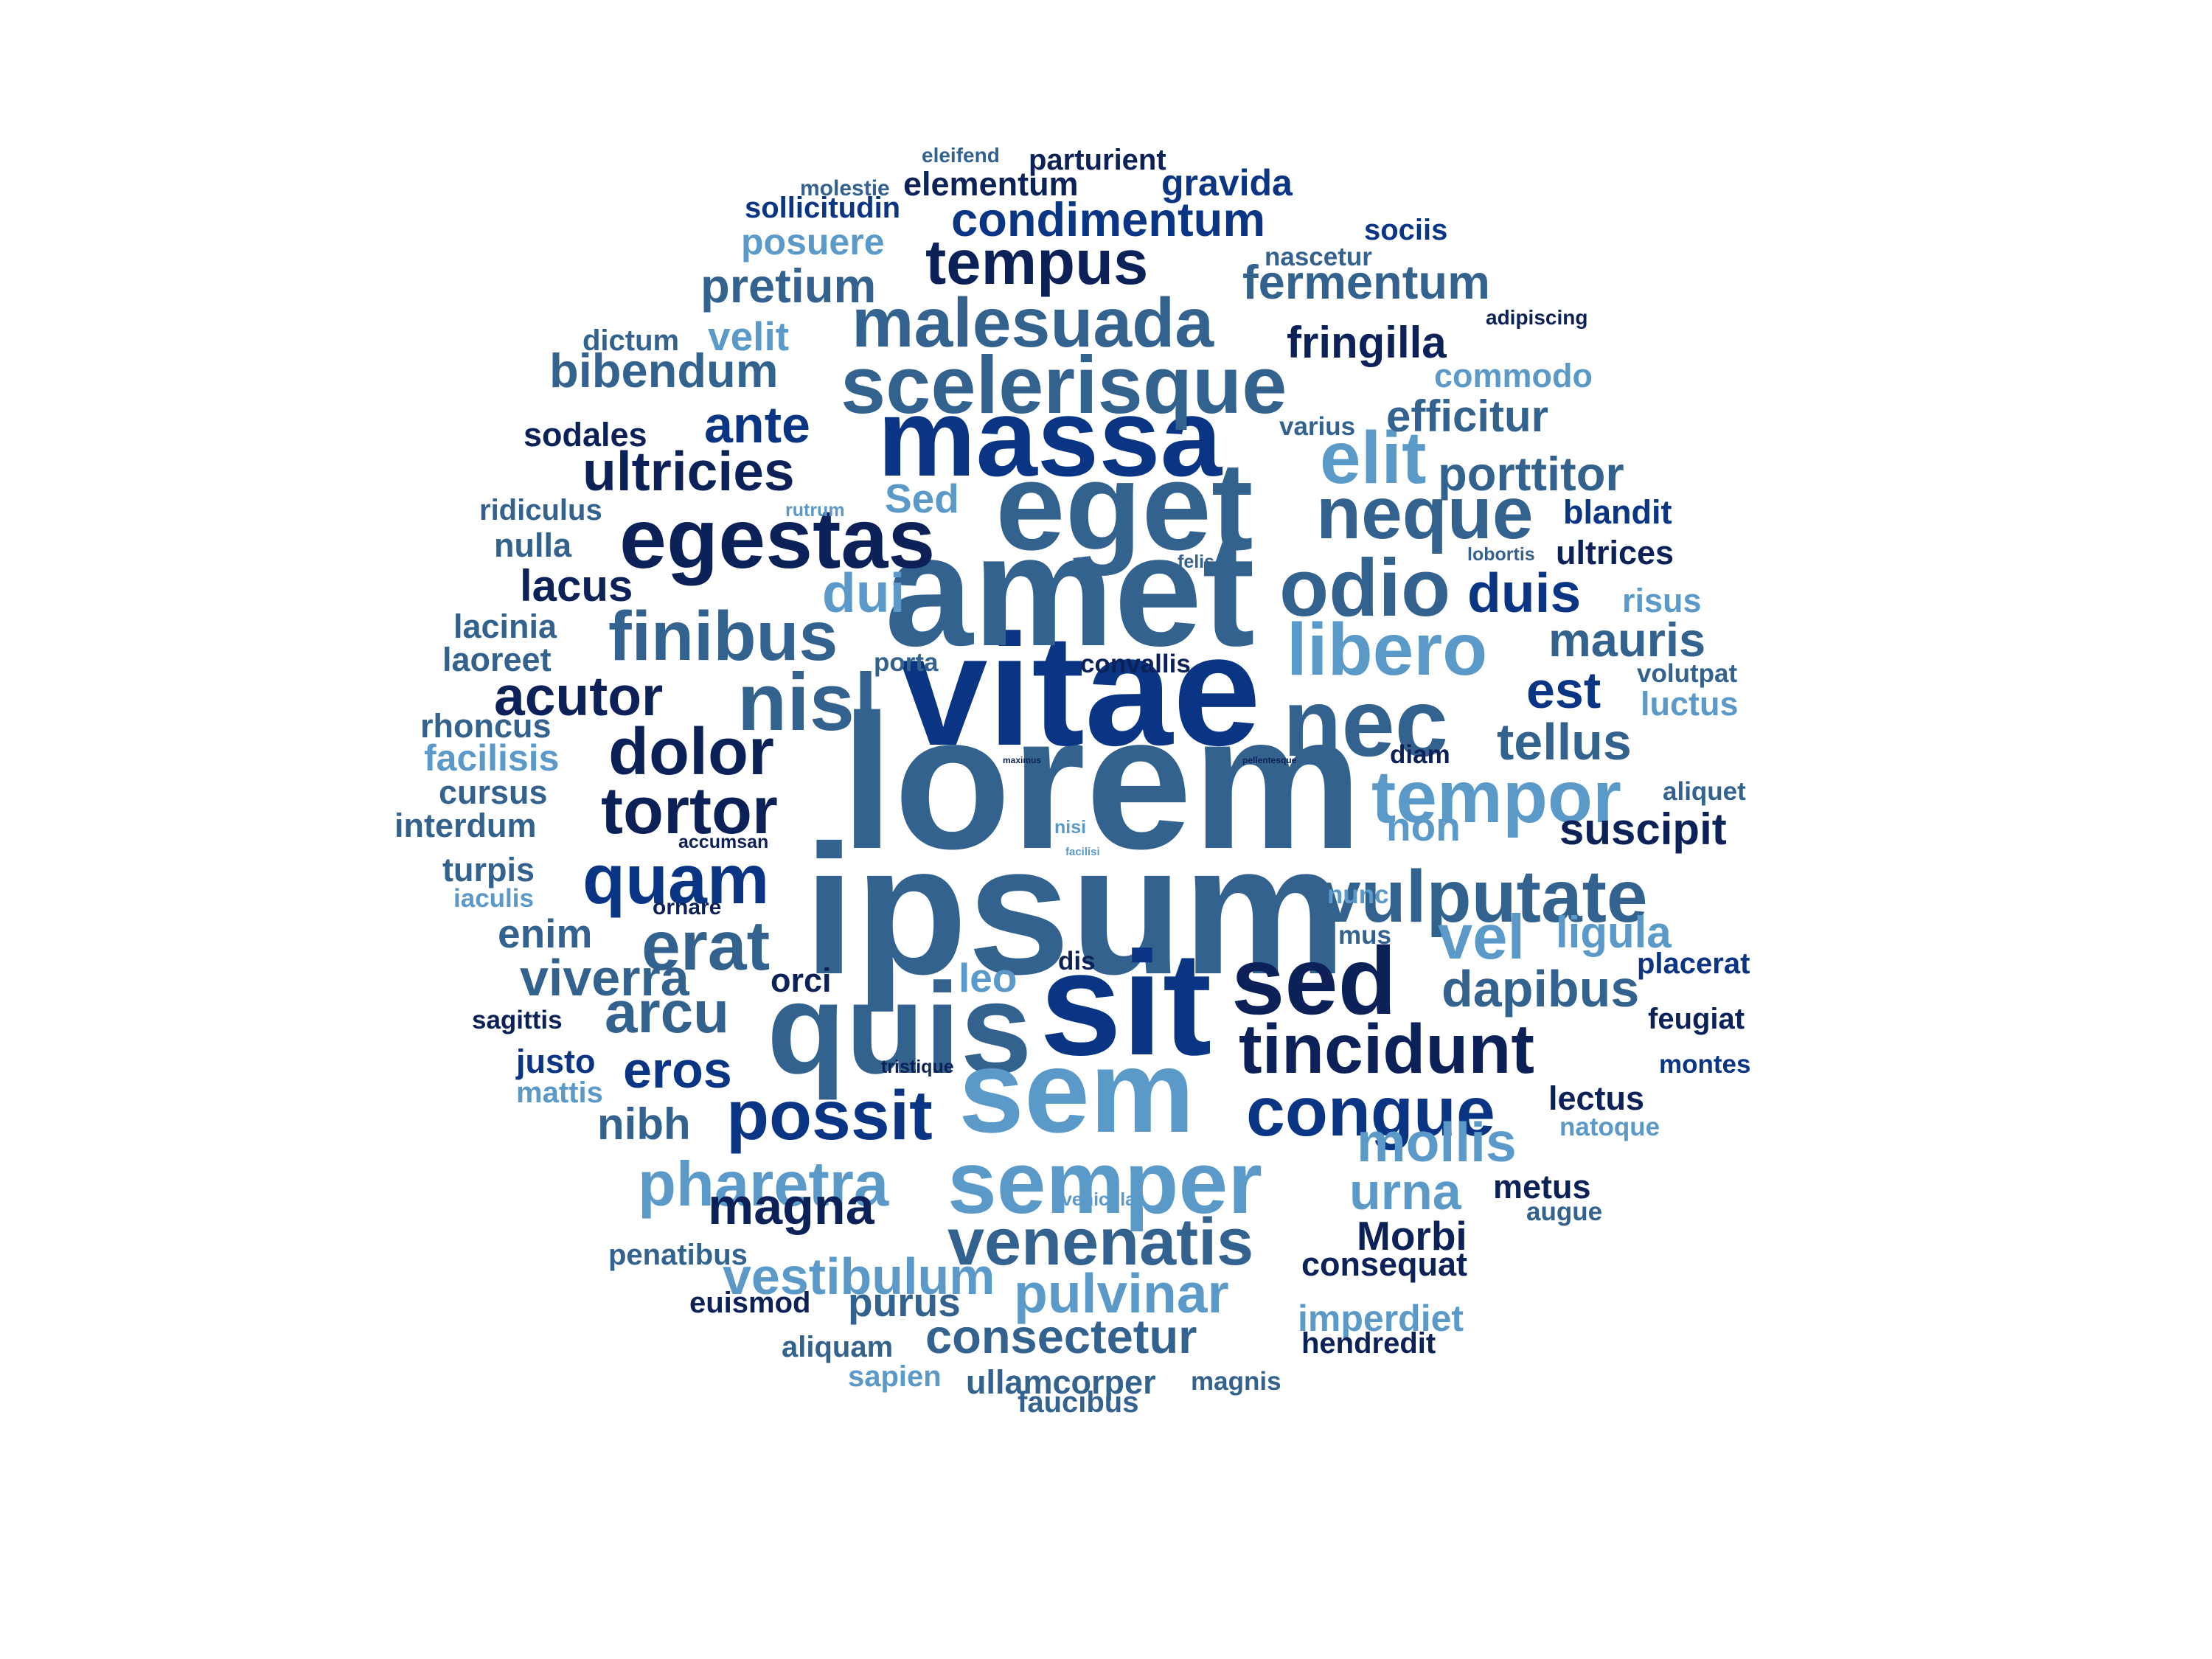 The width and height of the screenshot is (2212, 1659). Describe the element at coordinates (1424, 513) in the screenshot. I see `word-neque: neque` at that location.